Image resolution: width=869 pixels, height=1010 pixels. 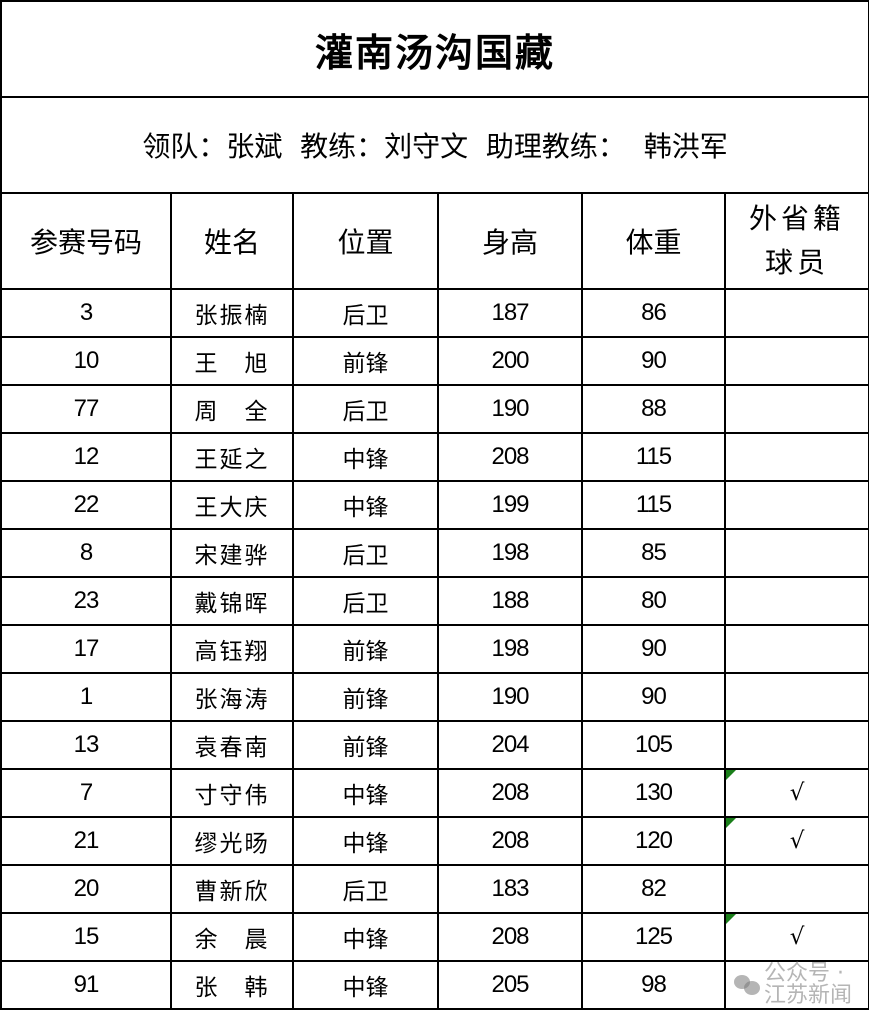 I want to click on cell-name: 张振楠, so click(x=232, y=313).